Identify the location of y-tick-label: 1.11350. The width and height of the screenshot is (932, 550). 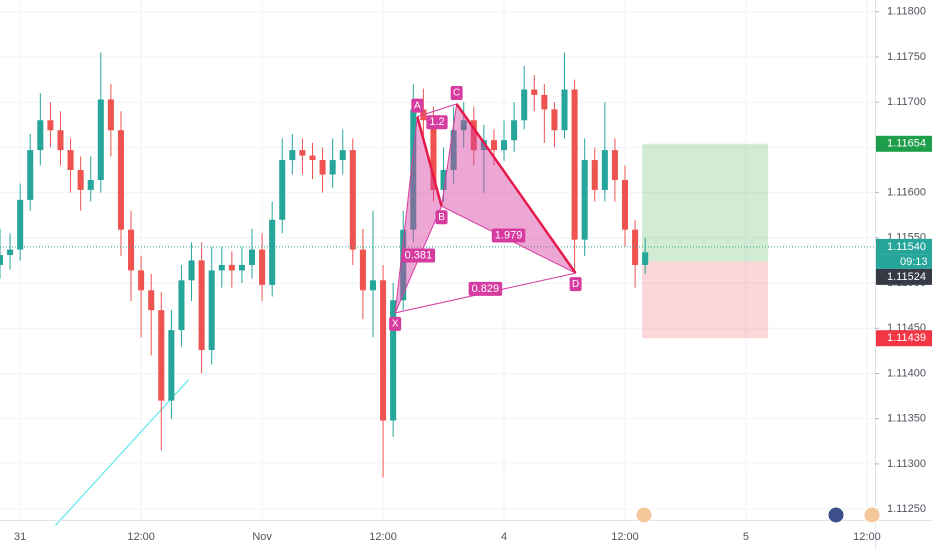
(906, 419).